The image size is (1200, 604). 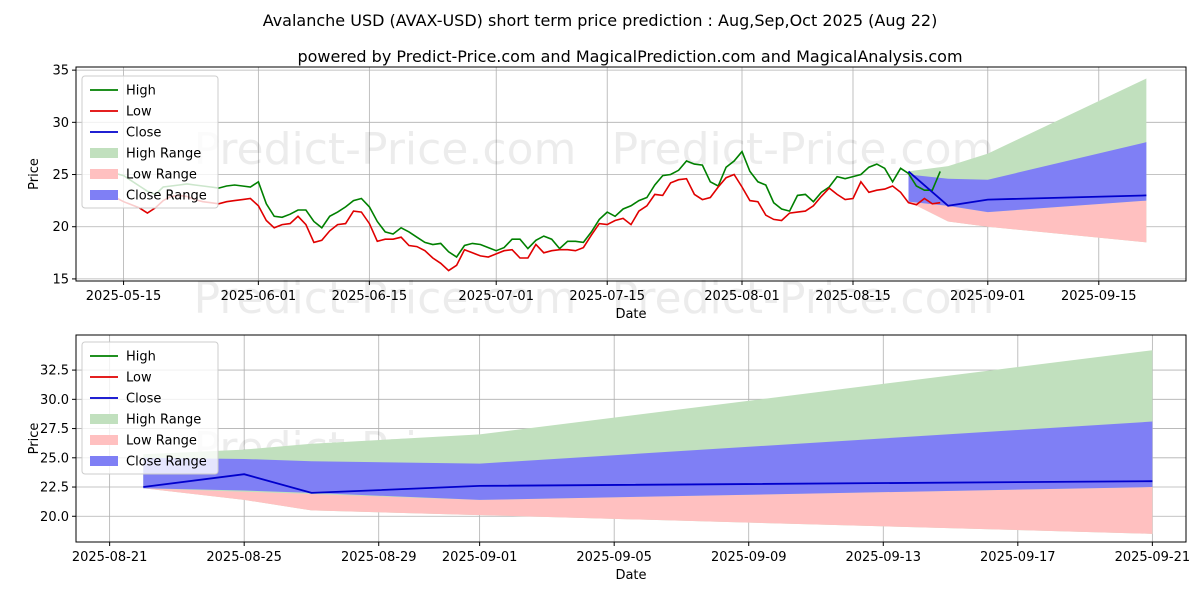 What do you see at coordinates (54, 517) in the screenshot?
I see `y-tick-label: 20.0` at bounding box center [54, 517].